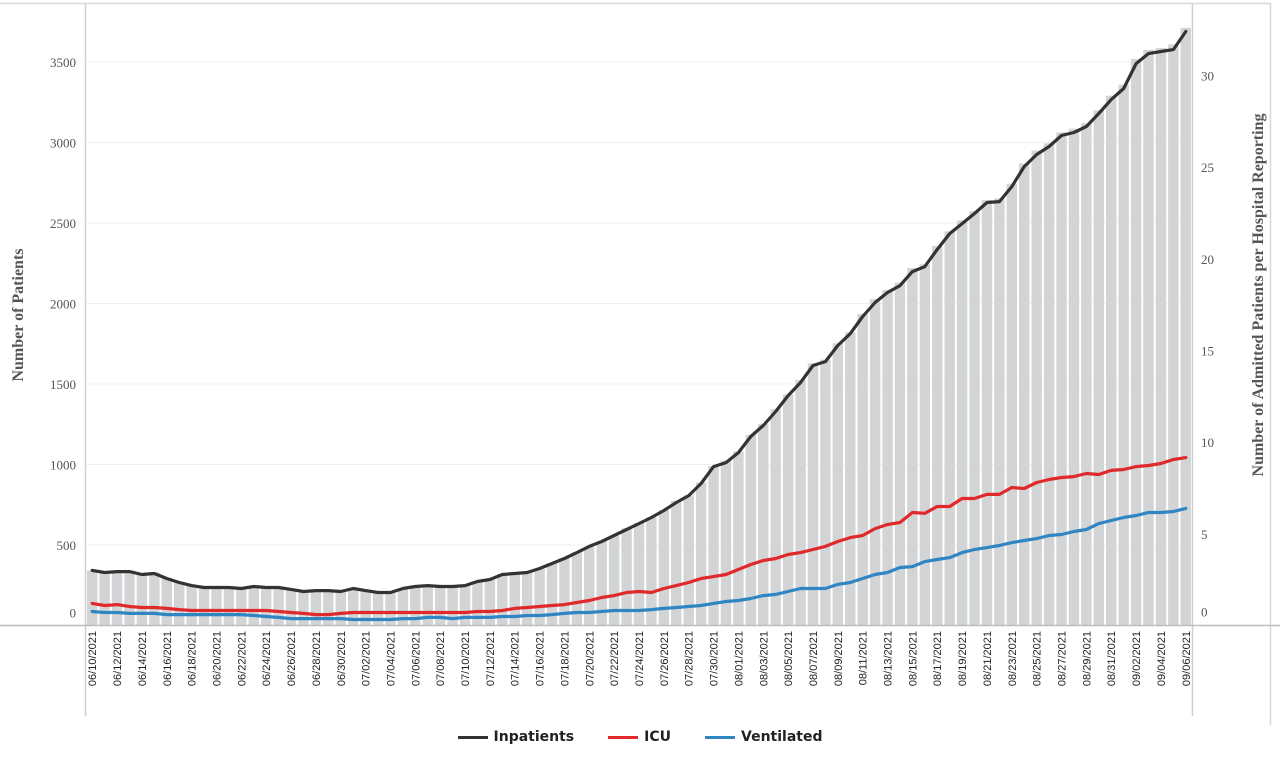  What do you see at coordinates (168, 658) in the screenshot?
I see `x-tick-label: 06/16/2021` at bounding box center [168, 658].